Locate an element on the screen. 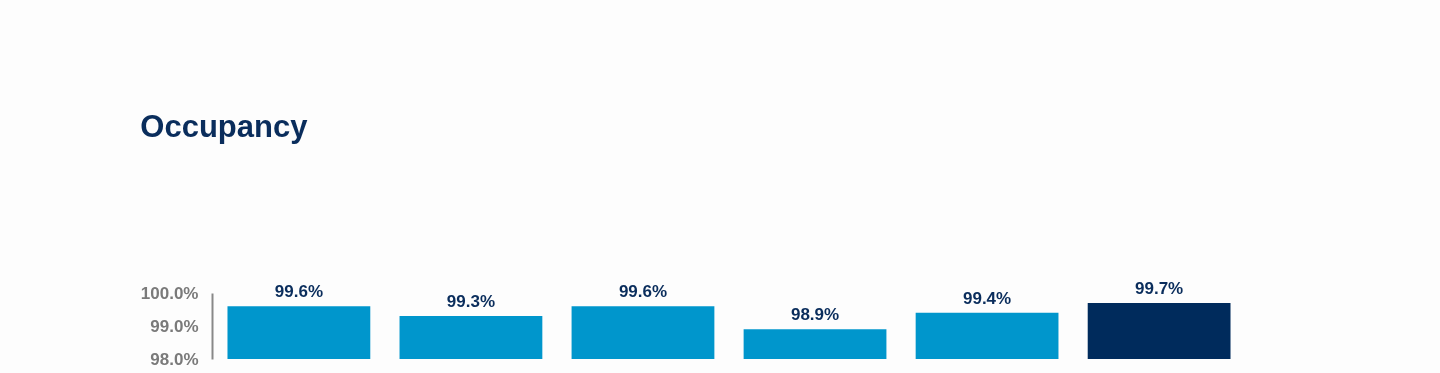 Image resolution: width=1440 pixels, height=373 pixels. data-label: 98.9% is located at coordinates (815, 315).